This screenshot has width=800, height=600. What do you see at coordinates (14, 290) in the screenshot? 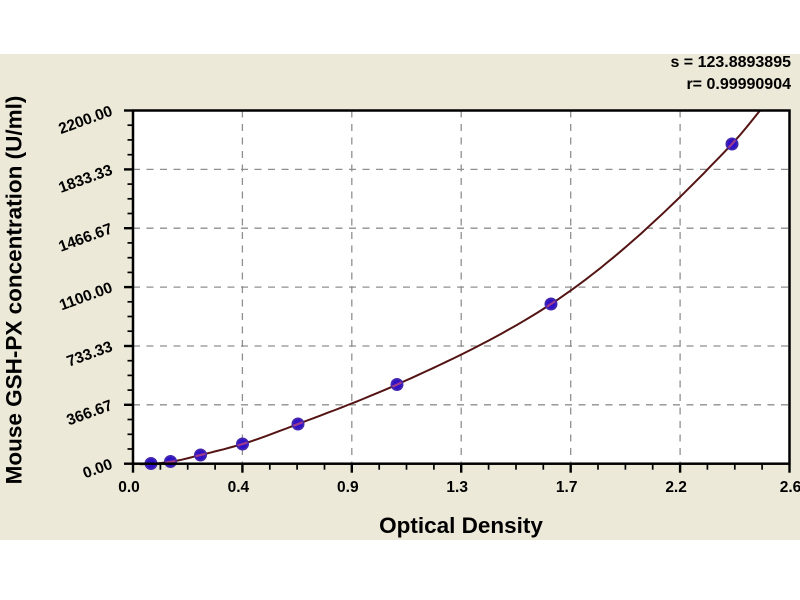
I see `svg-text:Mouse GSH-PX concentration (U/: Mouse GSH-PX concentration (U/ml)` at bounding box center [14, 290].